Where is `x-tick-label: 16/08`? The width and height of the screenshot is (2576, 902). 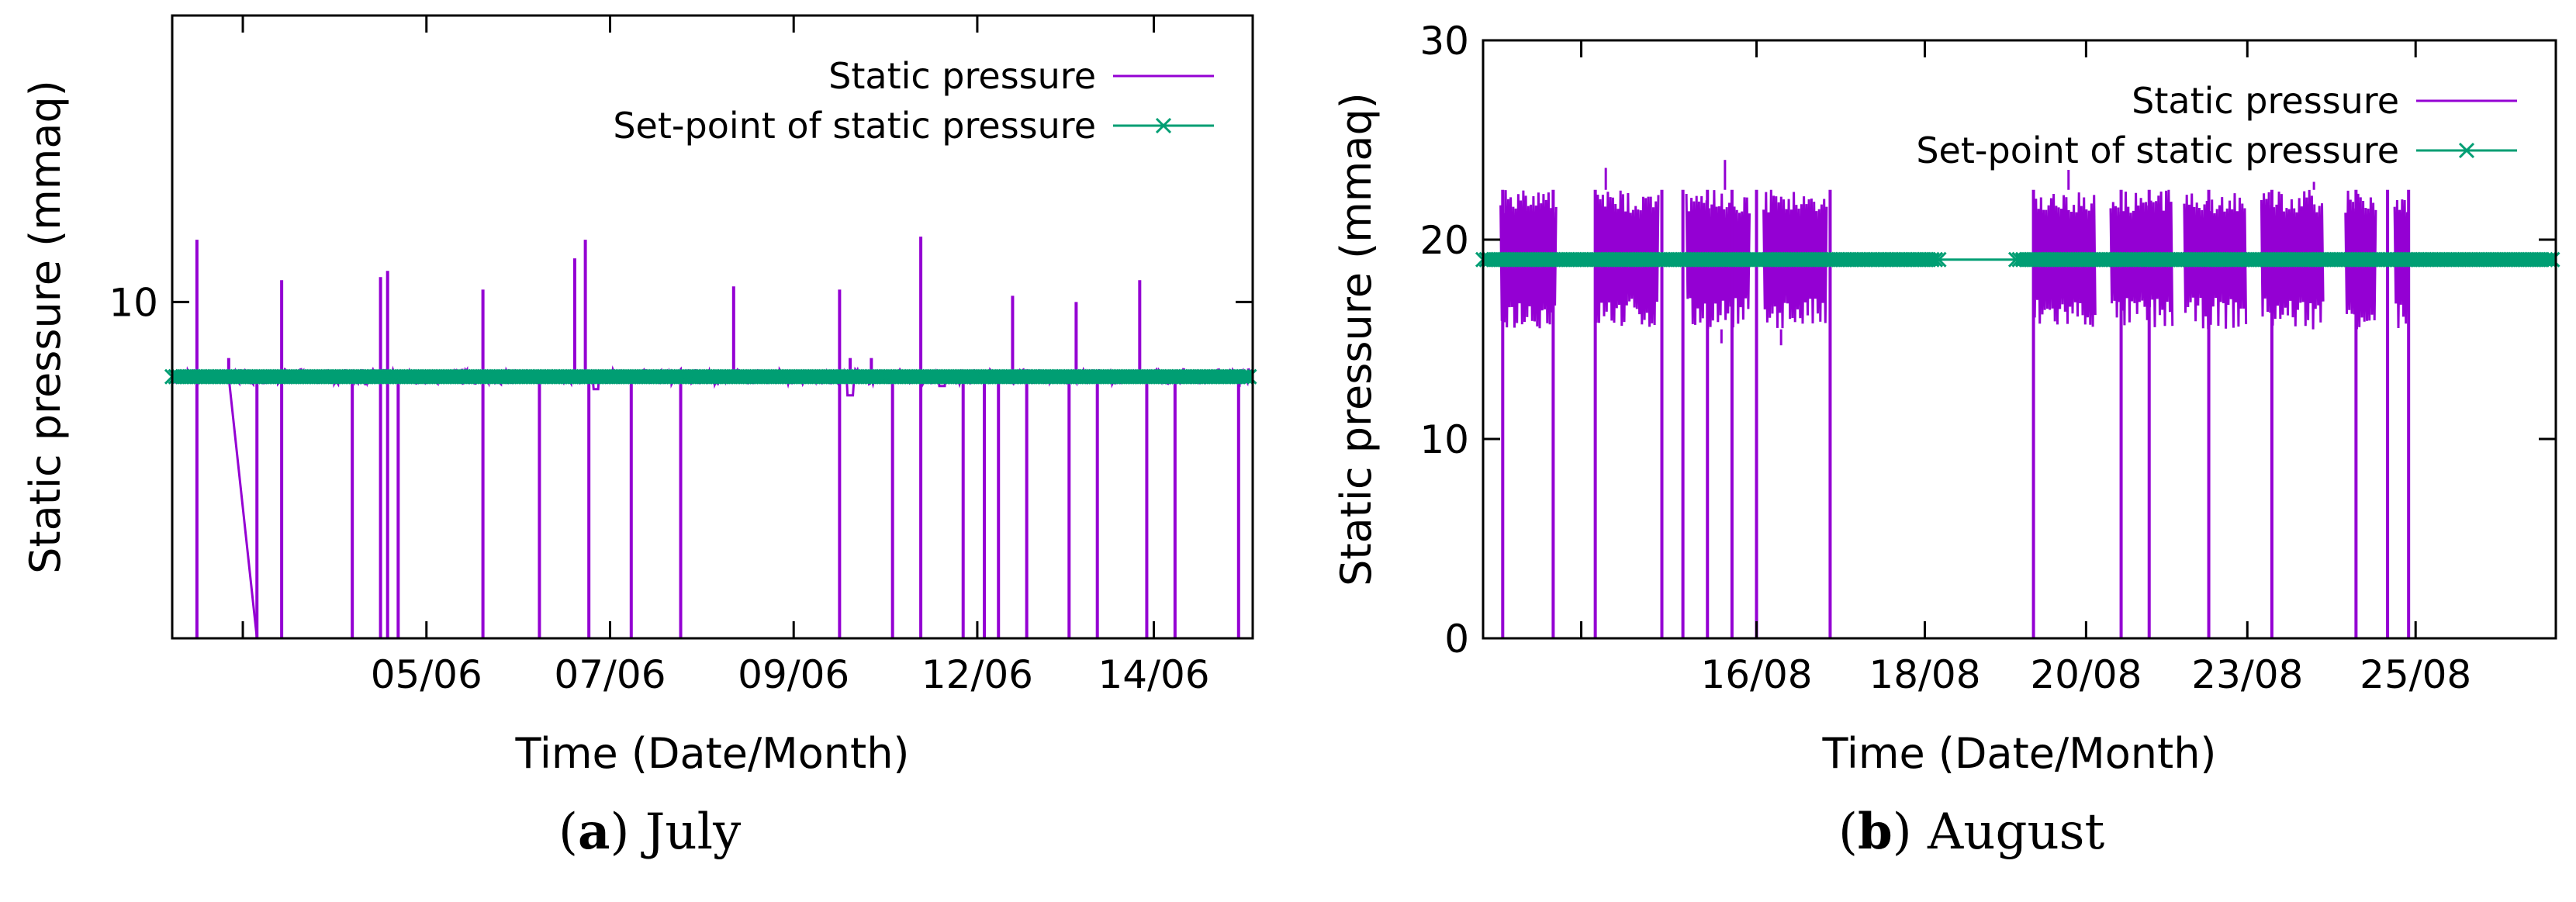 x-tick-label: 16/08 is located at coordinates (1756, 674).